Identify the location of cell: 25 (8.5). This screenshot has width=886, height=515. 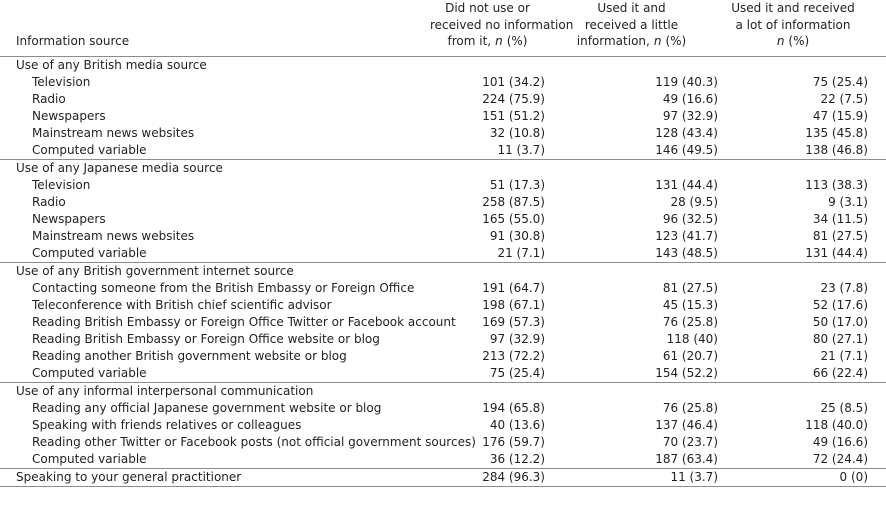
(844, 407).